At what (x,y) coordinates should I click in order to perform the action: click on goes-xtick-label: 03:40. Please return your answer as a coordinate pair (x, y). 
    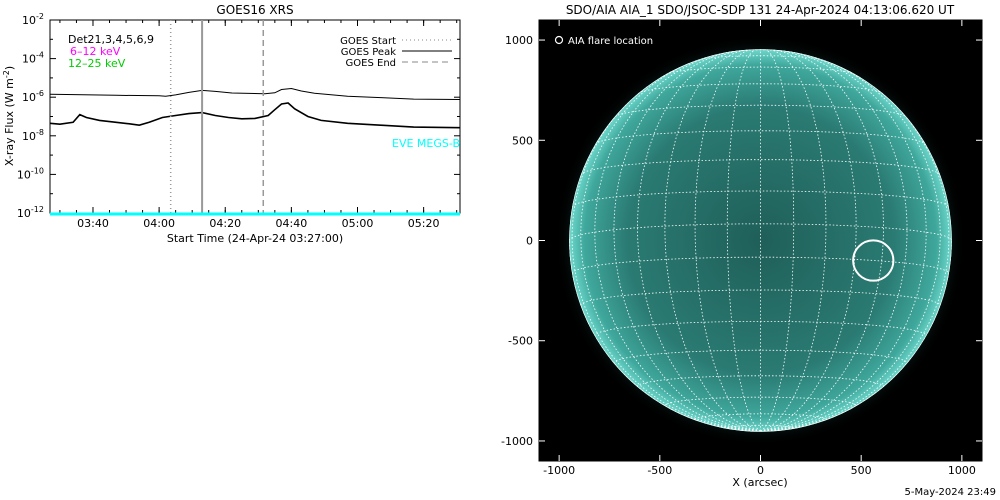
    Looking at the image, I should click on (93, 223).